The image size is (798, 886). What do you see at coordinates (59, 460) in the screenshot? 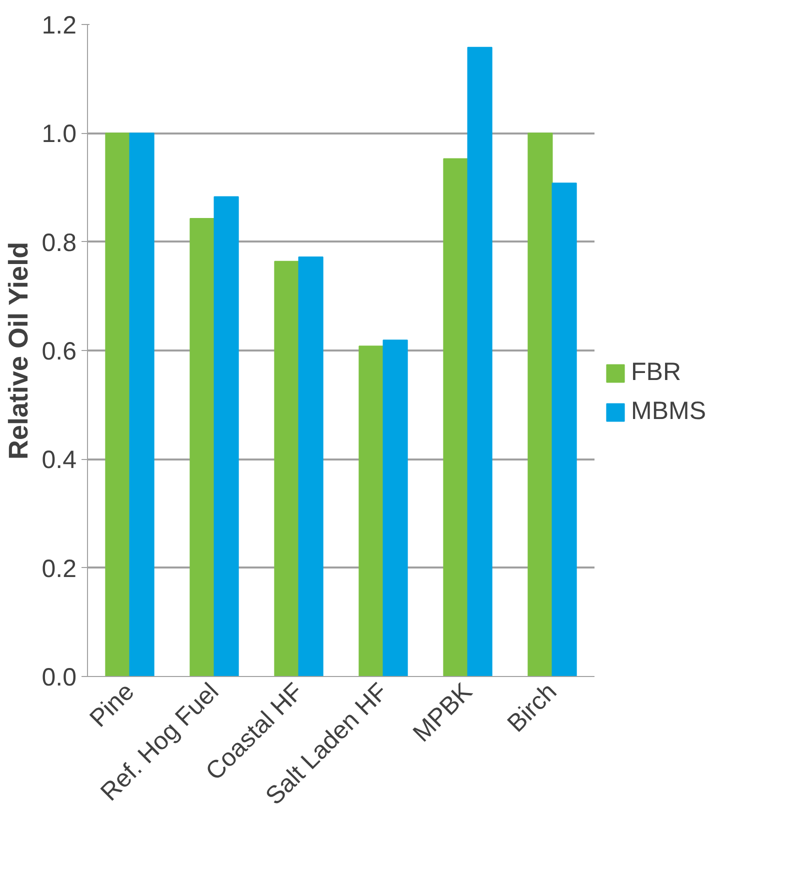
I see `y-tick-label: 0.4` at bounding box center [59, 460].